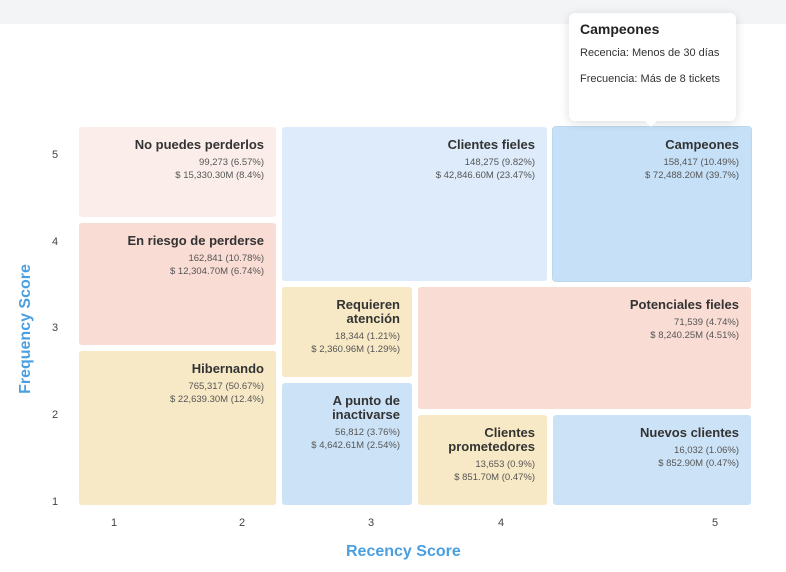  Describe the element at coordinates (715, 523) in the screenshot. I see `x-tick-5: 5` at that location.